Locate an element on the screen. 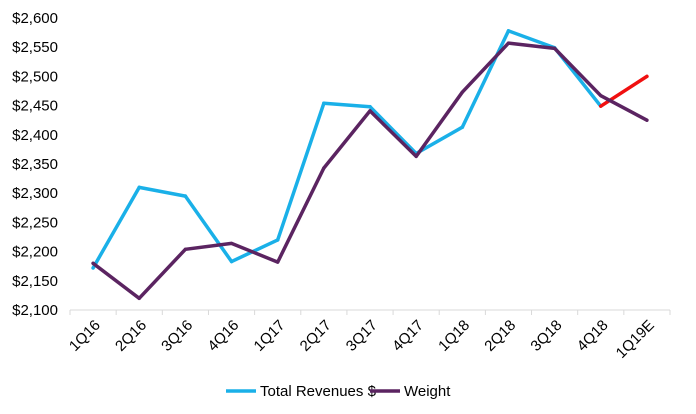  x-tick-label: 1Q16 is located at coordinates (85, 336).